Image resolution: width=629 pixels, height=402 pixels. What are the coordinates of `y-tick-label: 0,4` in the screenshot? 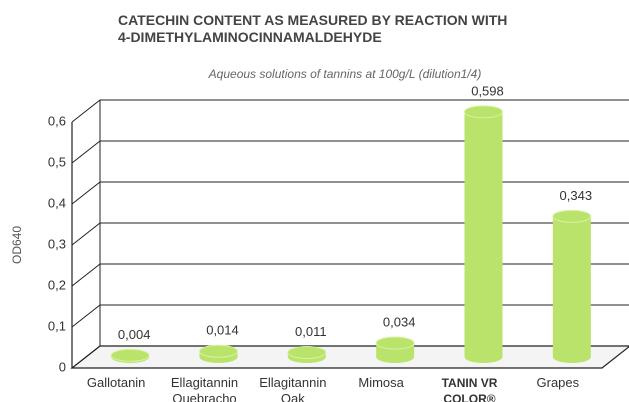 It's located at (57, 202).